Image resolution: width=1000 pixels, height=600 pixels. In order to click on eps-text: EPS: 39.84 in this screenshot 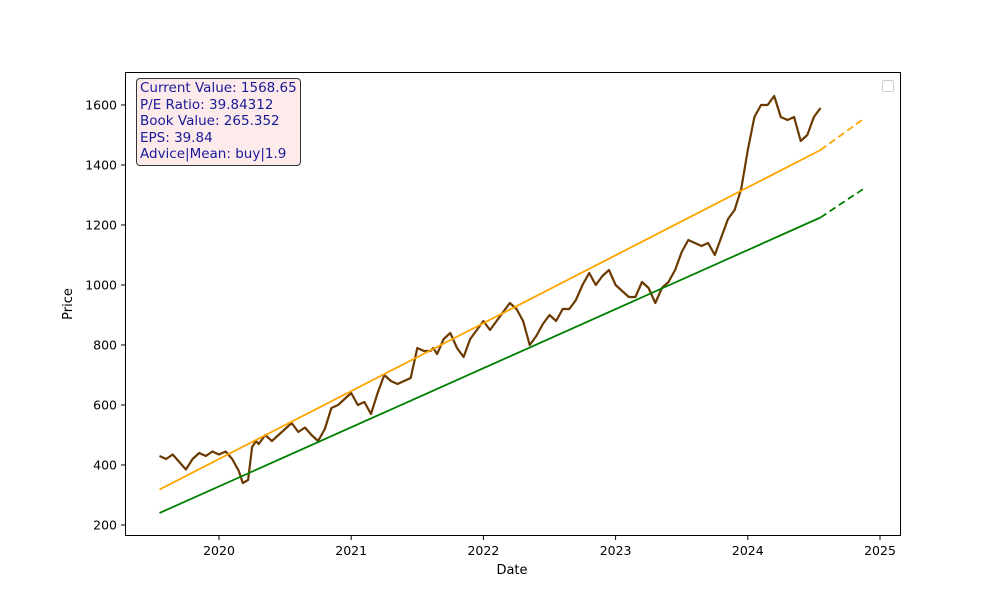, I will do `click(176, 137)`.